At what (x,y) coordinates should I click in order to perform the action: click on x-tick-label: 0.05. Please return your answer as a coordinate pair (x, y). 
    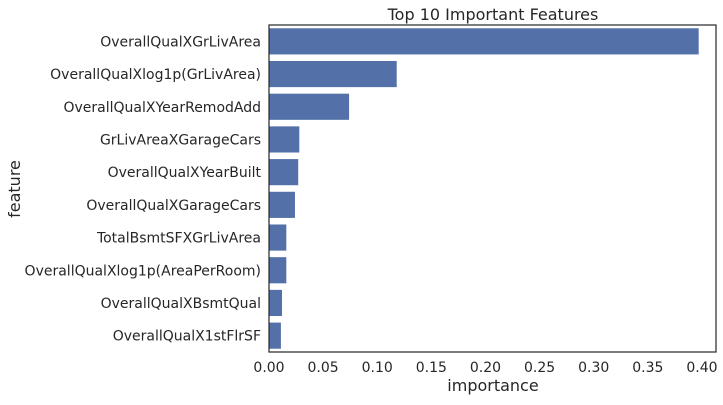
    Looking at the image, I should click on (323, 368).